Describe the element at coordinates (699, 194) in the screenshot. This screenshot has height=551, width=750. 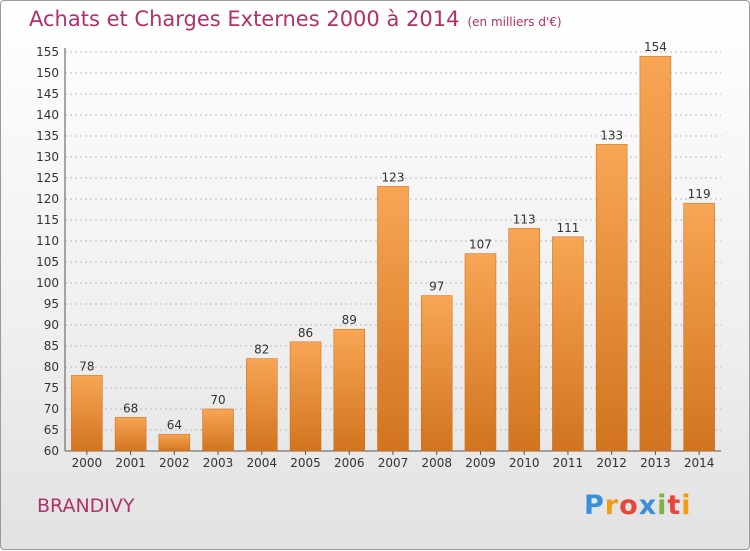
I see `bar-value-label: 119` at that location.